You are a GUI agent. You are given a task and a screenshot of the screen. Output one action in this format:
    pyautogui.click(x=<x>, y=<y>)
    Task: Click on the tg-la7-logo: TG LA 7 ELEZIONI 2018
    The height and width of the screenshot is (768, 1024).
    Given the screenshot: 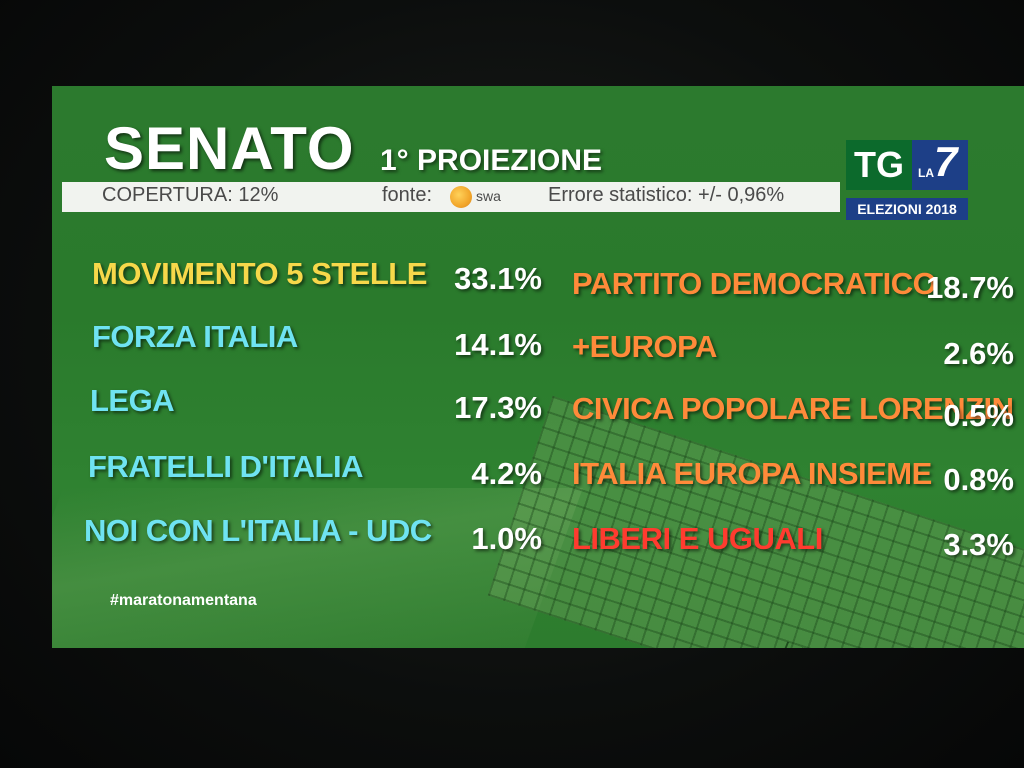 What is the action you would take?
    pyautogui.click(x=910, y=181)
    